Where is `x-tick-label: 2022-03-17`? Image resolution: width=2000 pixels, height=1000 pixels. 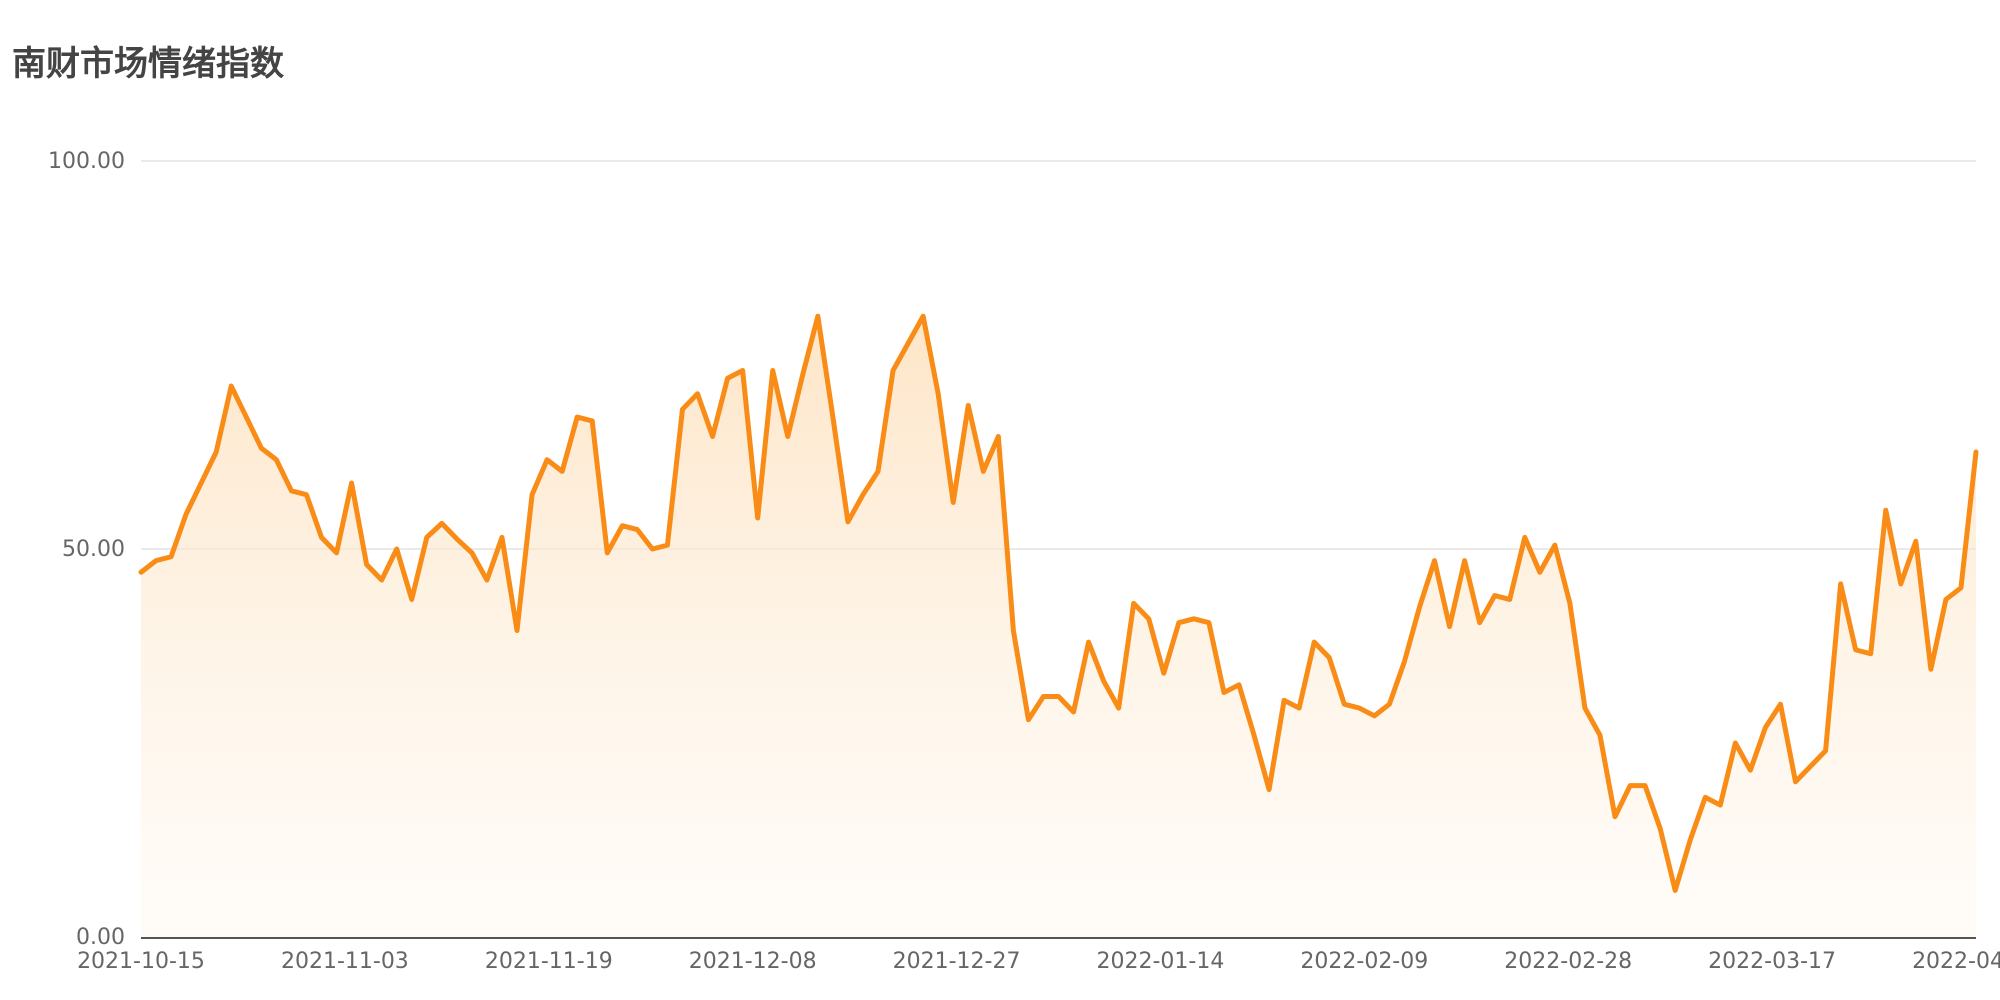
x-tick-label: 2022-03-17 is located at coordinates (1772, 961).